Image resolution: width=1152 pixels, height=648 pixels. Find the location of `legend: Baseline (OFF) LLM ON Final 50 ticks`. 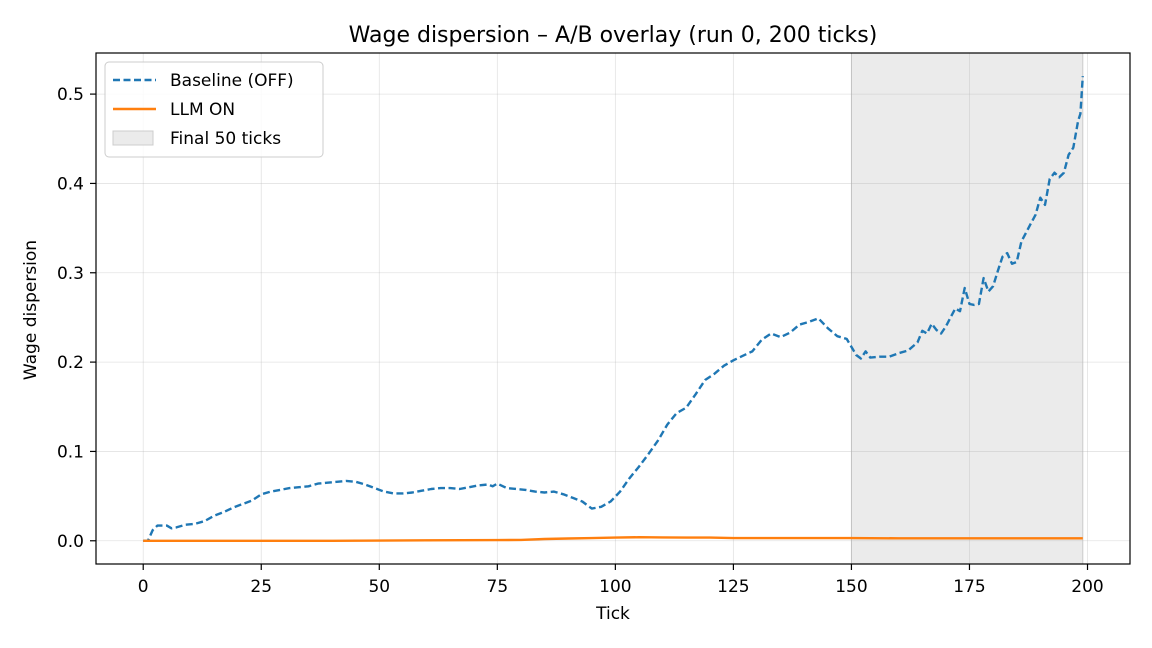

legend: Baseline (OFF) LLM ON Final 50 ticks is located at coordinates (214, 109).